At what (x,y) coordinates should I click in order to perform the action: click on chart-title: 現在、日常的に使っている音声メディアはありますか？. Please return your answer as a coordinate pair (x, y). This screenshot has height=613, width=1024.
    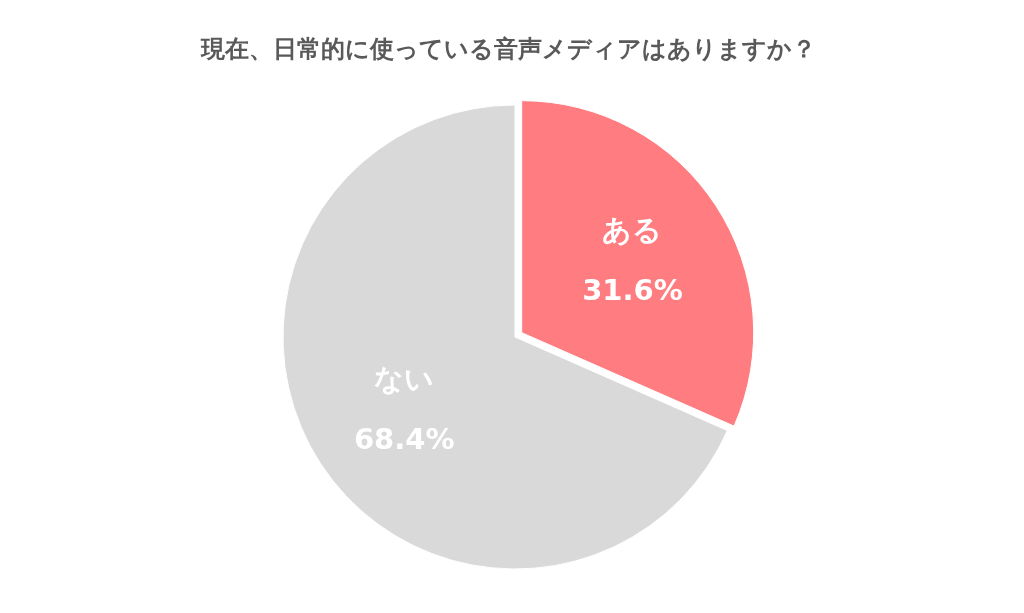
    Looking at the image, I should click on (508, 49).